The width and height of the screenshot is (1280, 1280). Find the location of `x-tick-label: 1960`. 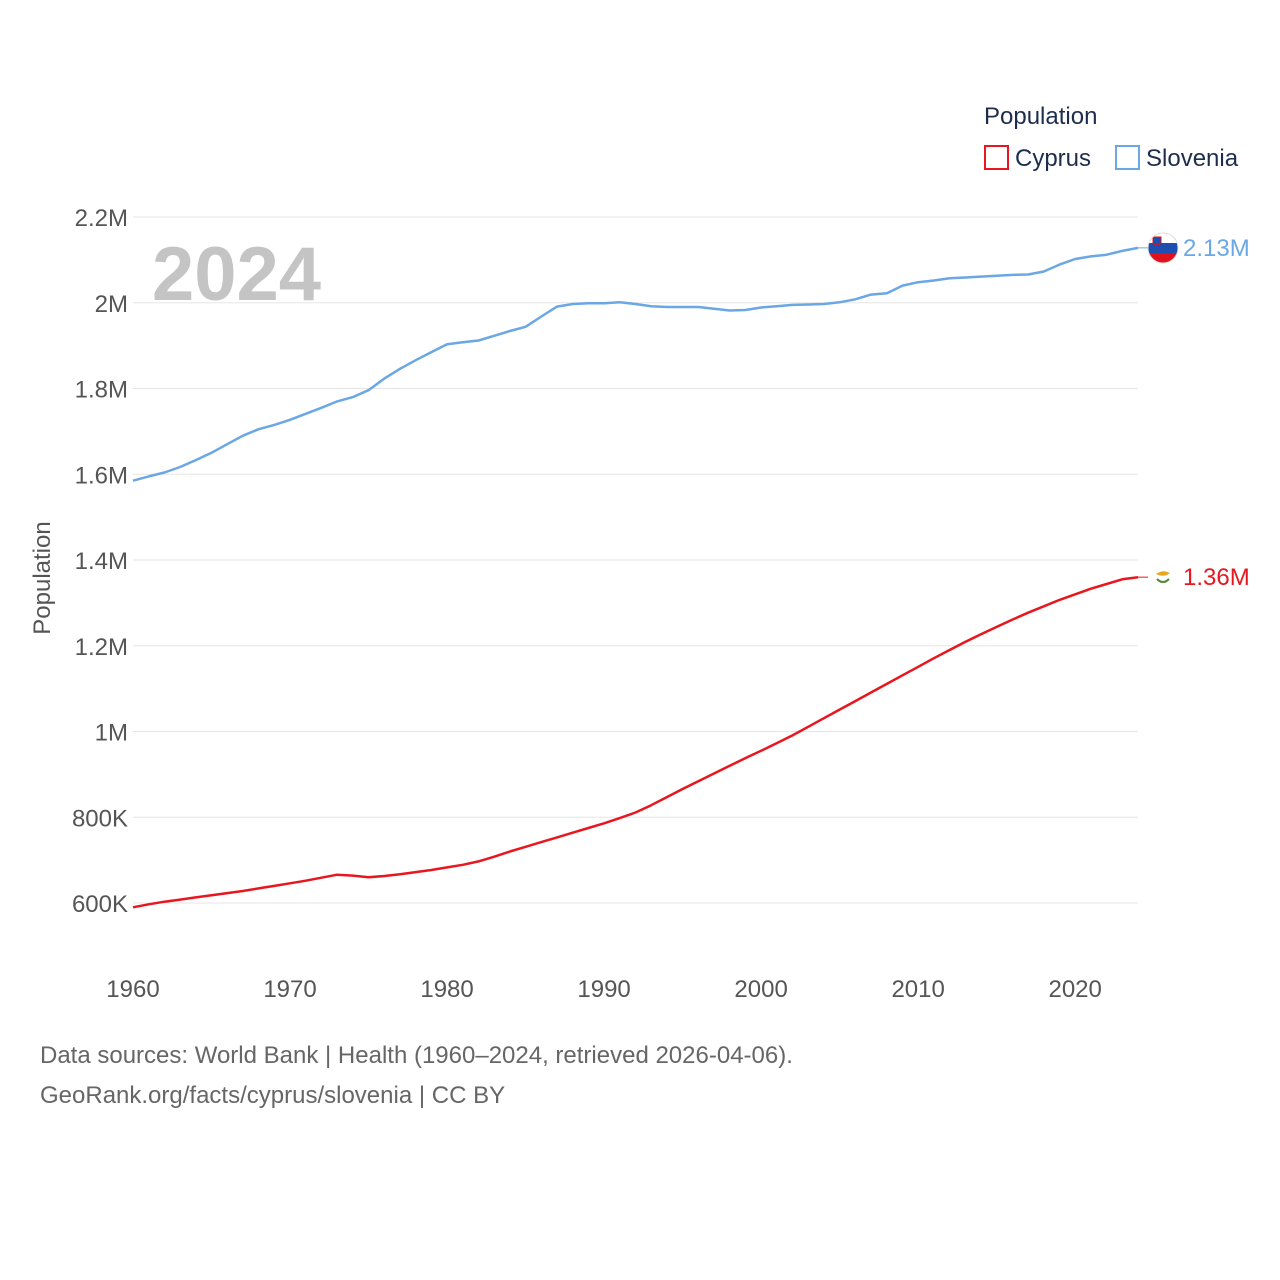

x-tick-label: 1960 is located at coordinates (132, 989).